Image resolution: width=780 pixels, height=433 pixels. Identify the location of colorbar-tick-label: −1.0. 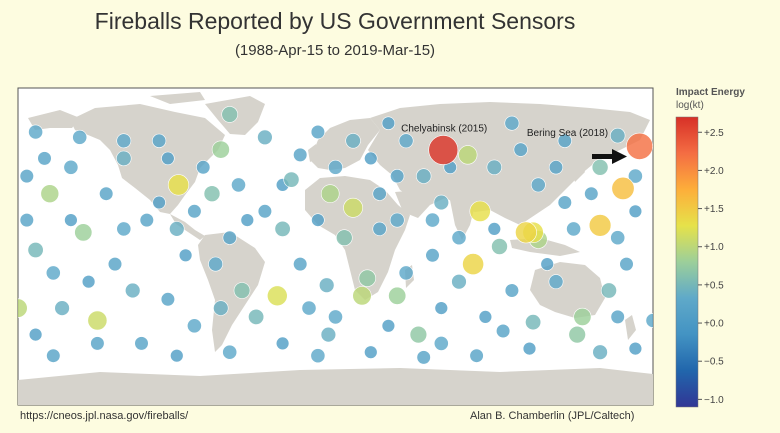
(714, 400).